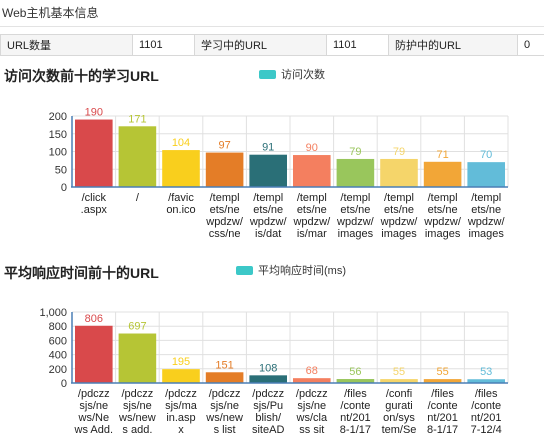 Image resolution: width=544 pixels, height=446 pixels. I want to click on bar-value-label: 55, so click(442, 372).